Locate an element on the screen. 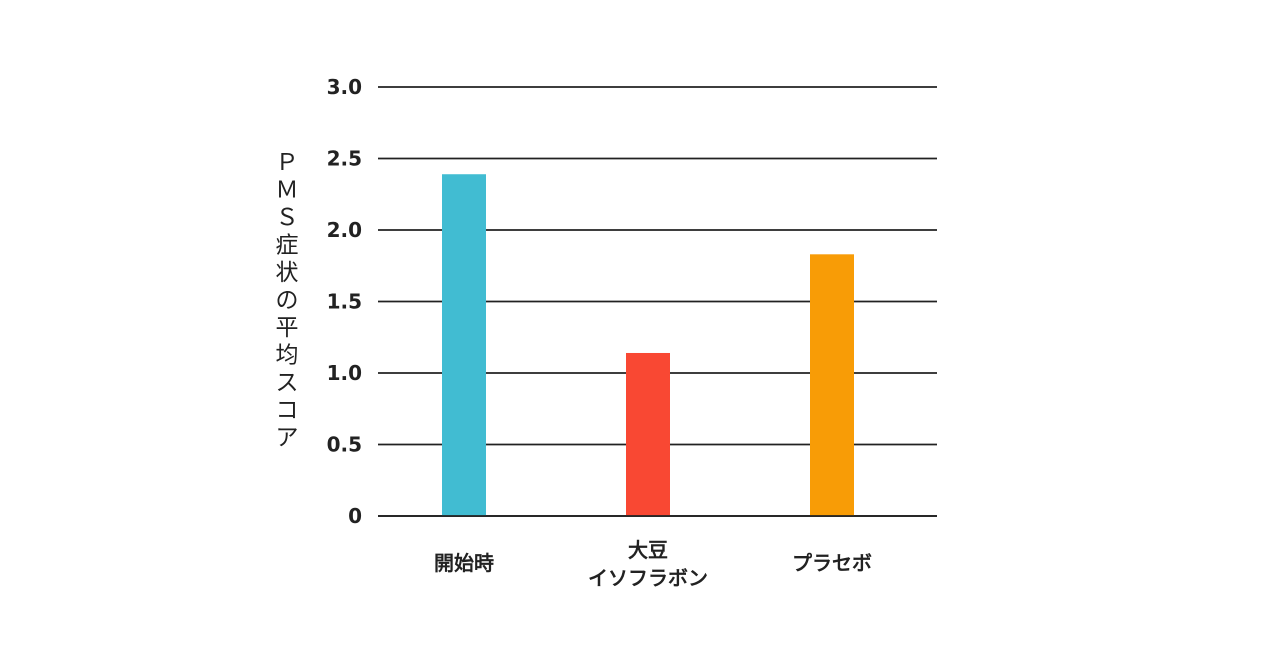 This screenshot has height=658, width=1272. y-axis-title-char: ス is located at coordinates (287, 383).